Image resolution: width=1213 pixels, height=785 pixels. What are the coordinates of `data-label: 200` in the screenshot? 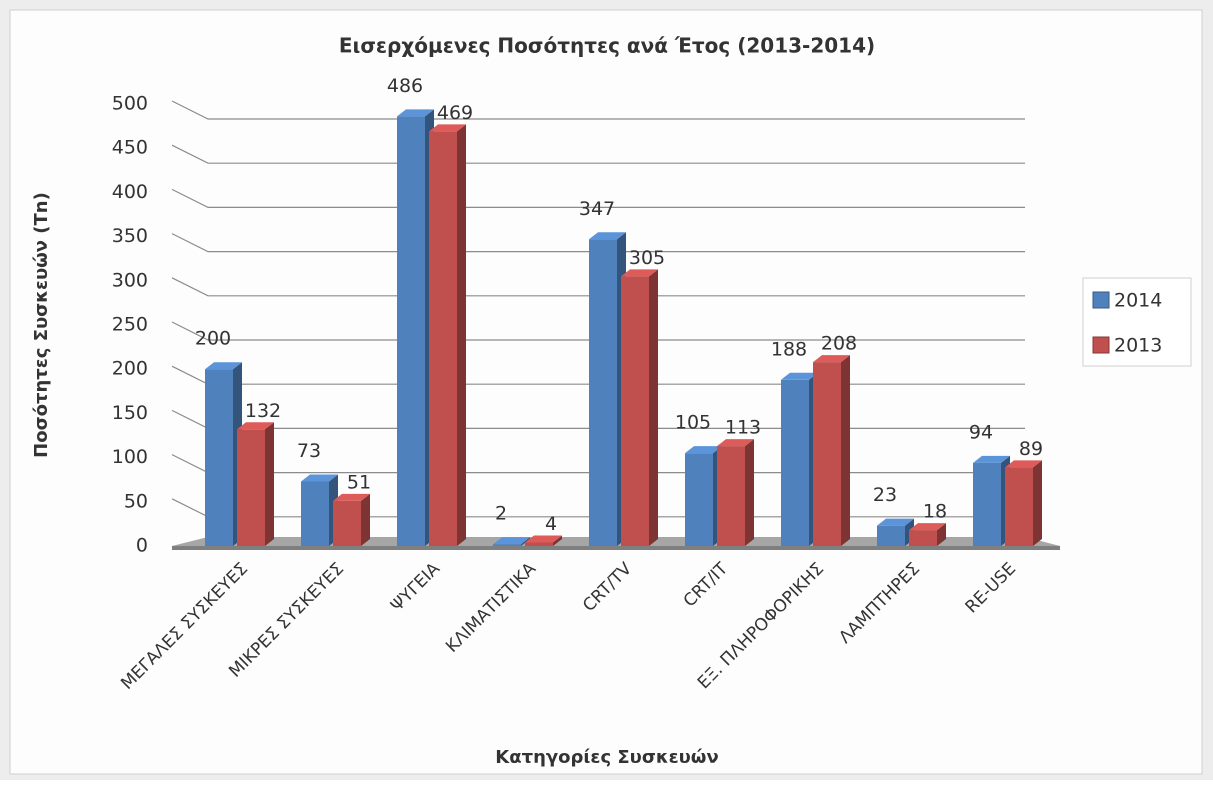 It's located at (213, 339).